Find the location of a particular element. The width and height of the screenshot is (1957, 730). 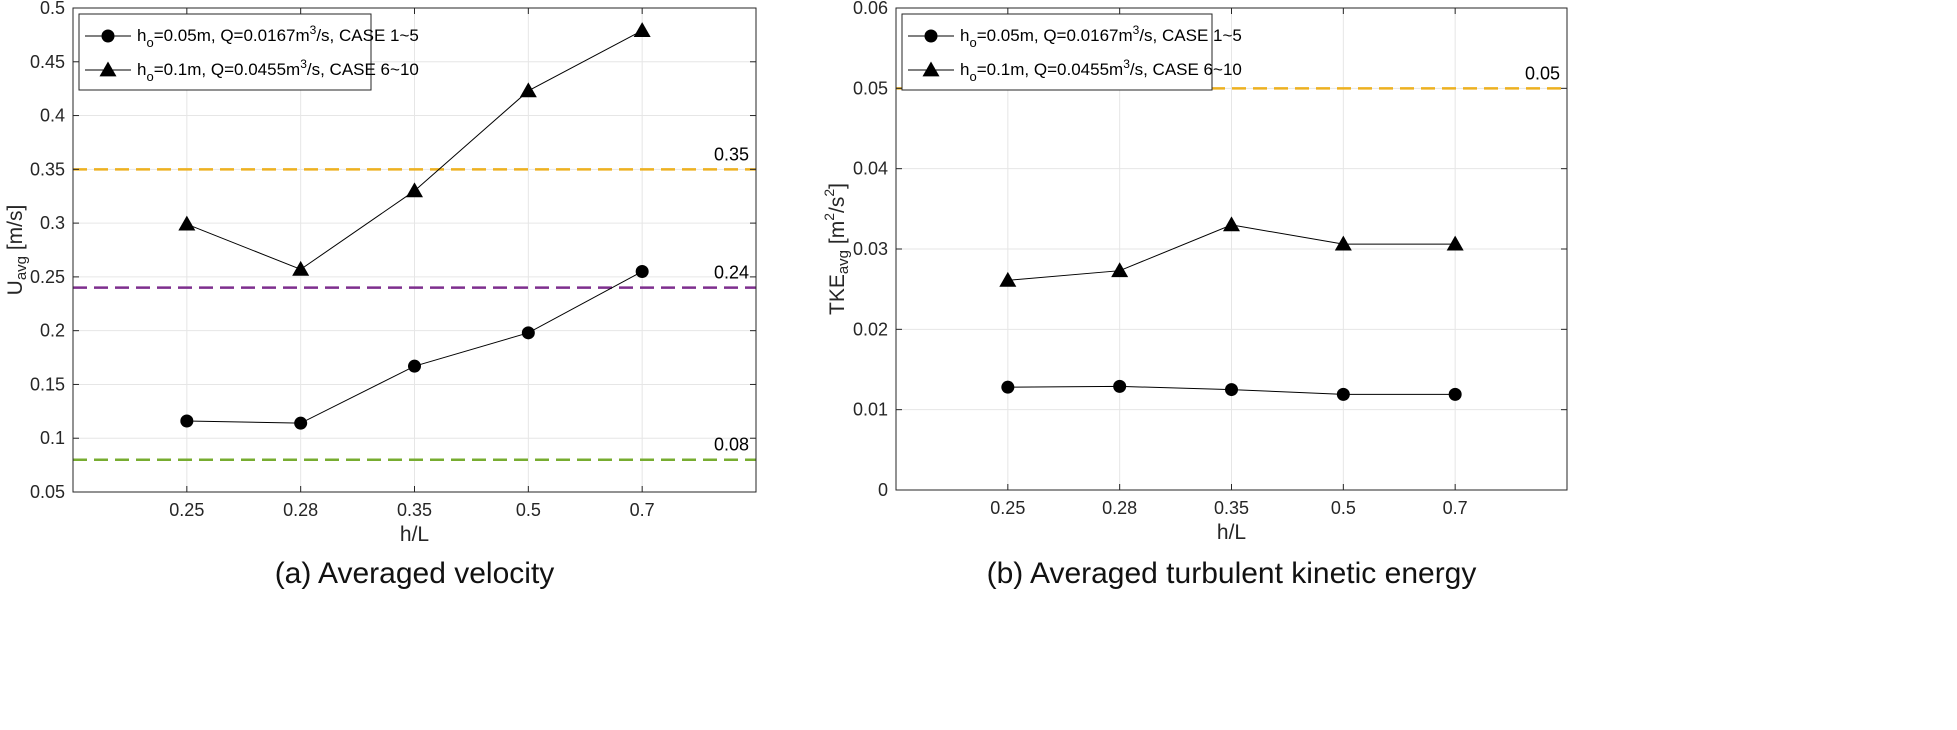

y-tick-label: 0.01 is located at coordinates (870, 410).